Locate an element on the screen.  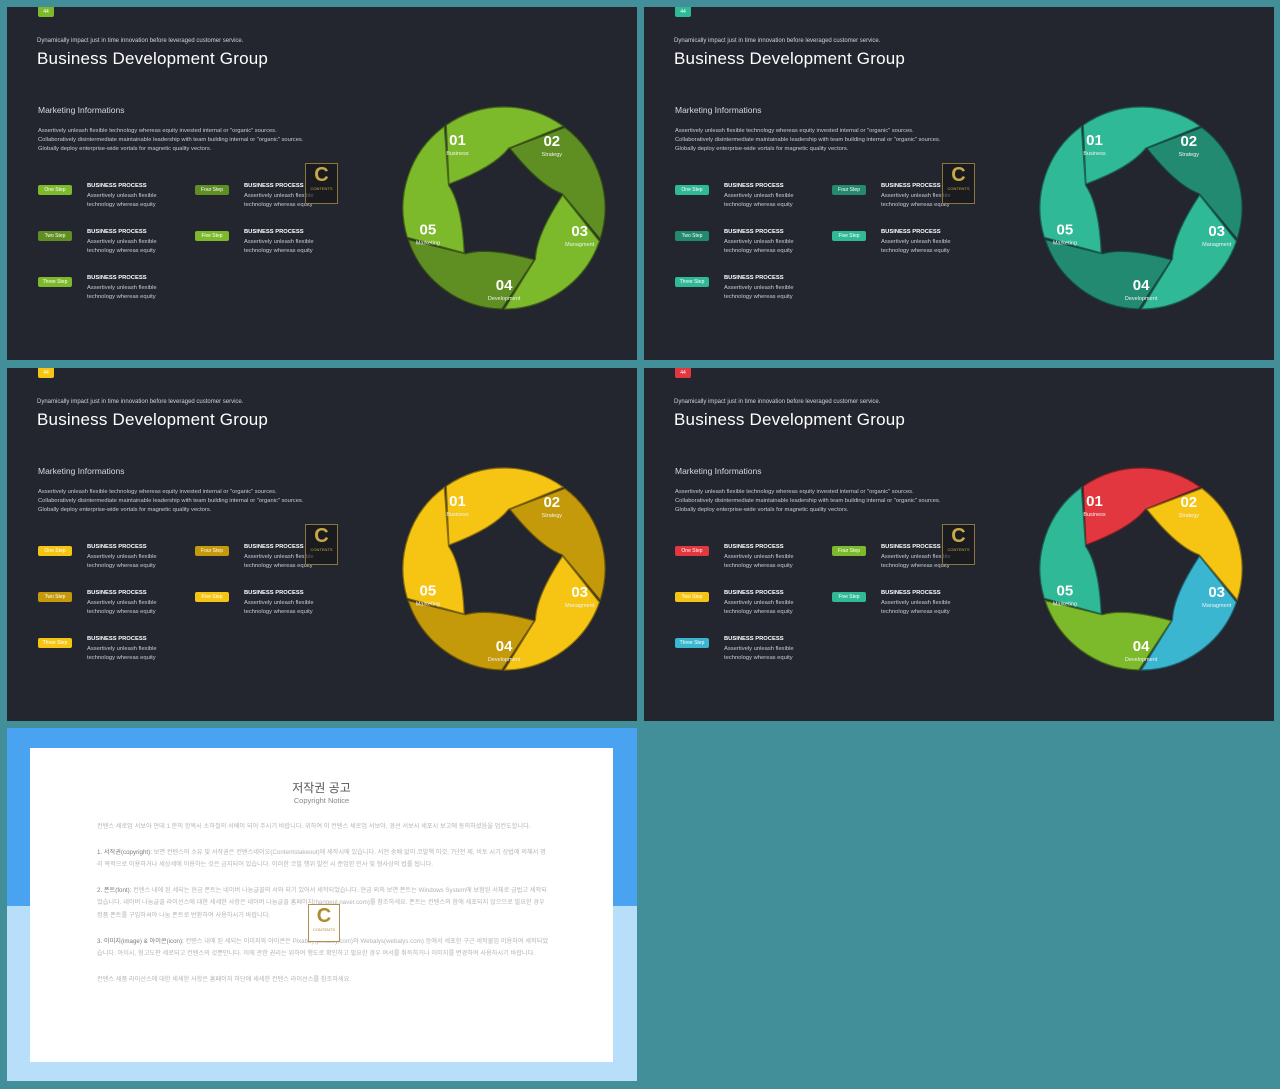
step-badge: Three Step is located at coordinates (55, 643).